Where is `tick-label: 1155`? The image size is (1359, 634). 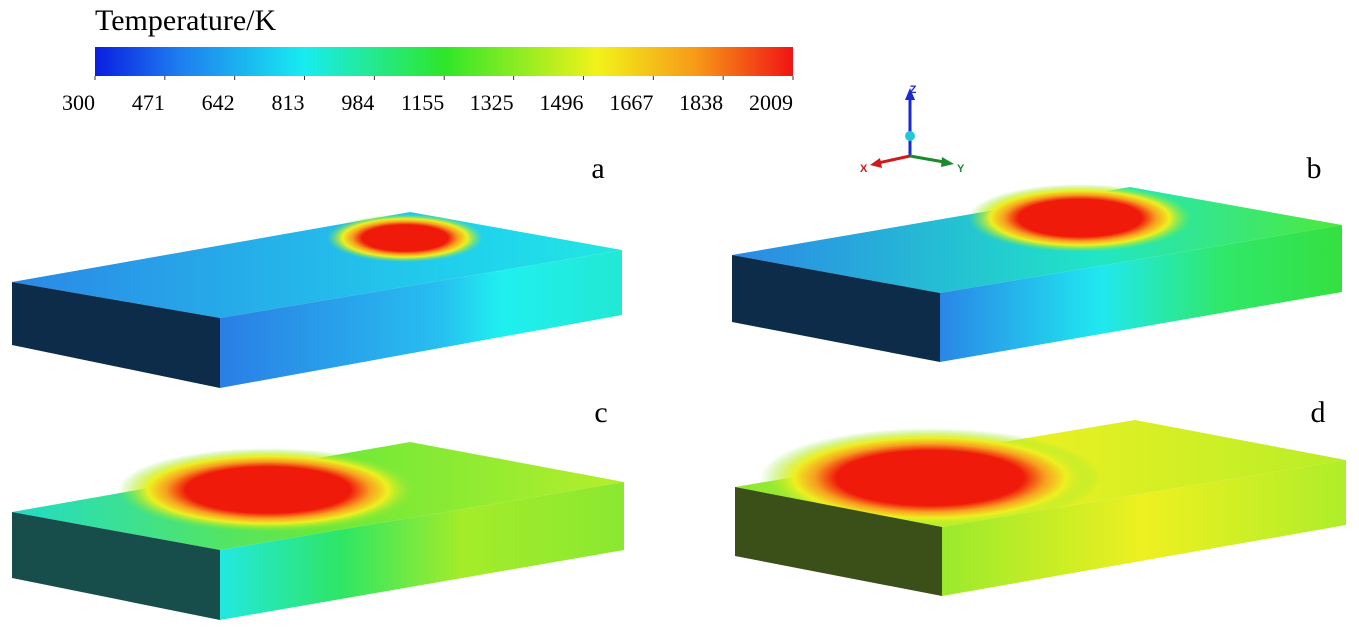 tick-label: 1155 is located at coordinates (422, 102).